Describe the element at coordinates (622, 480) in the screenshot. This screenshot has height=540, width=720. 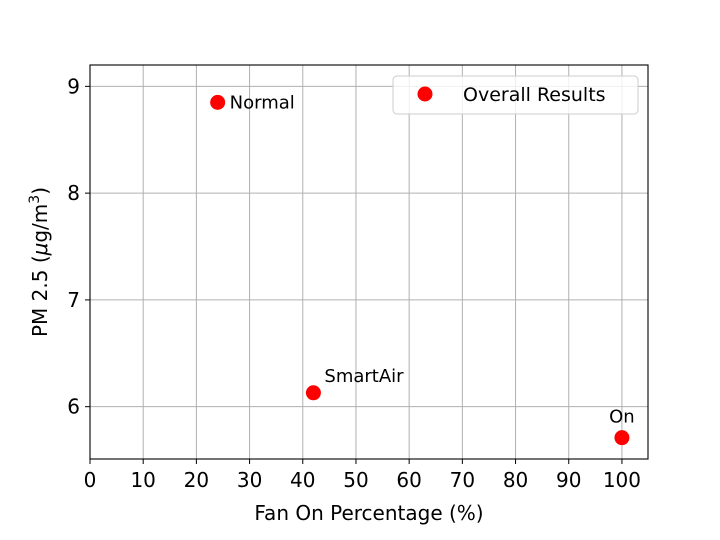
I see `x-tick-label: 100` at that location.